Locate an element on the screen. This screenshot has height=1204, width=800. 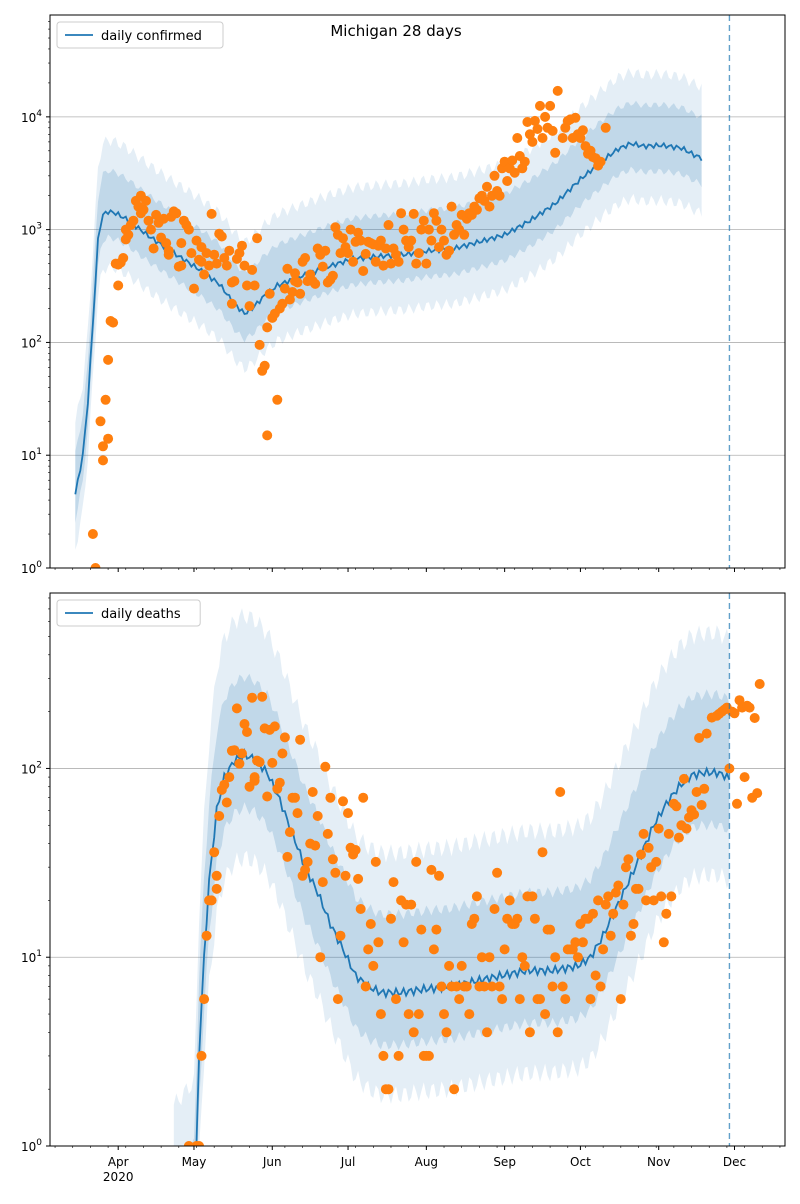
x-tick-label: Oct is located at coordinates (580, 1162).